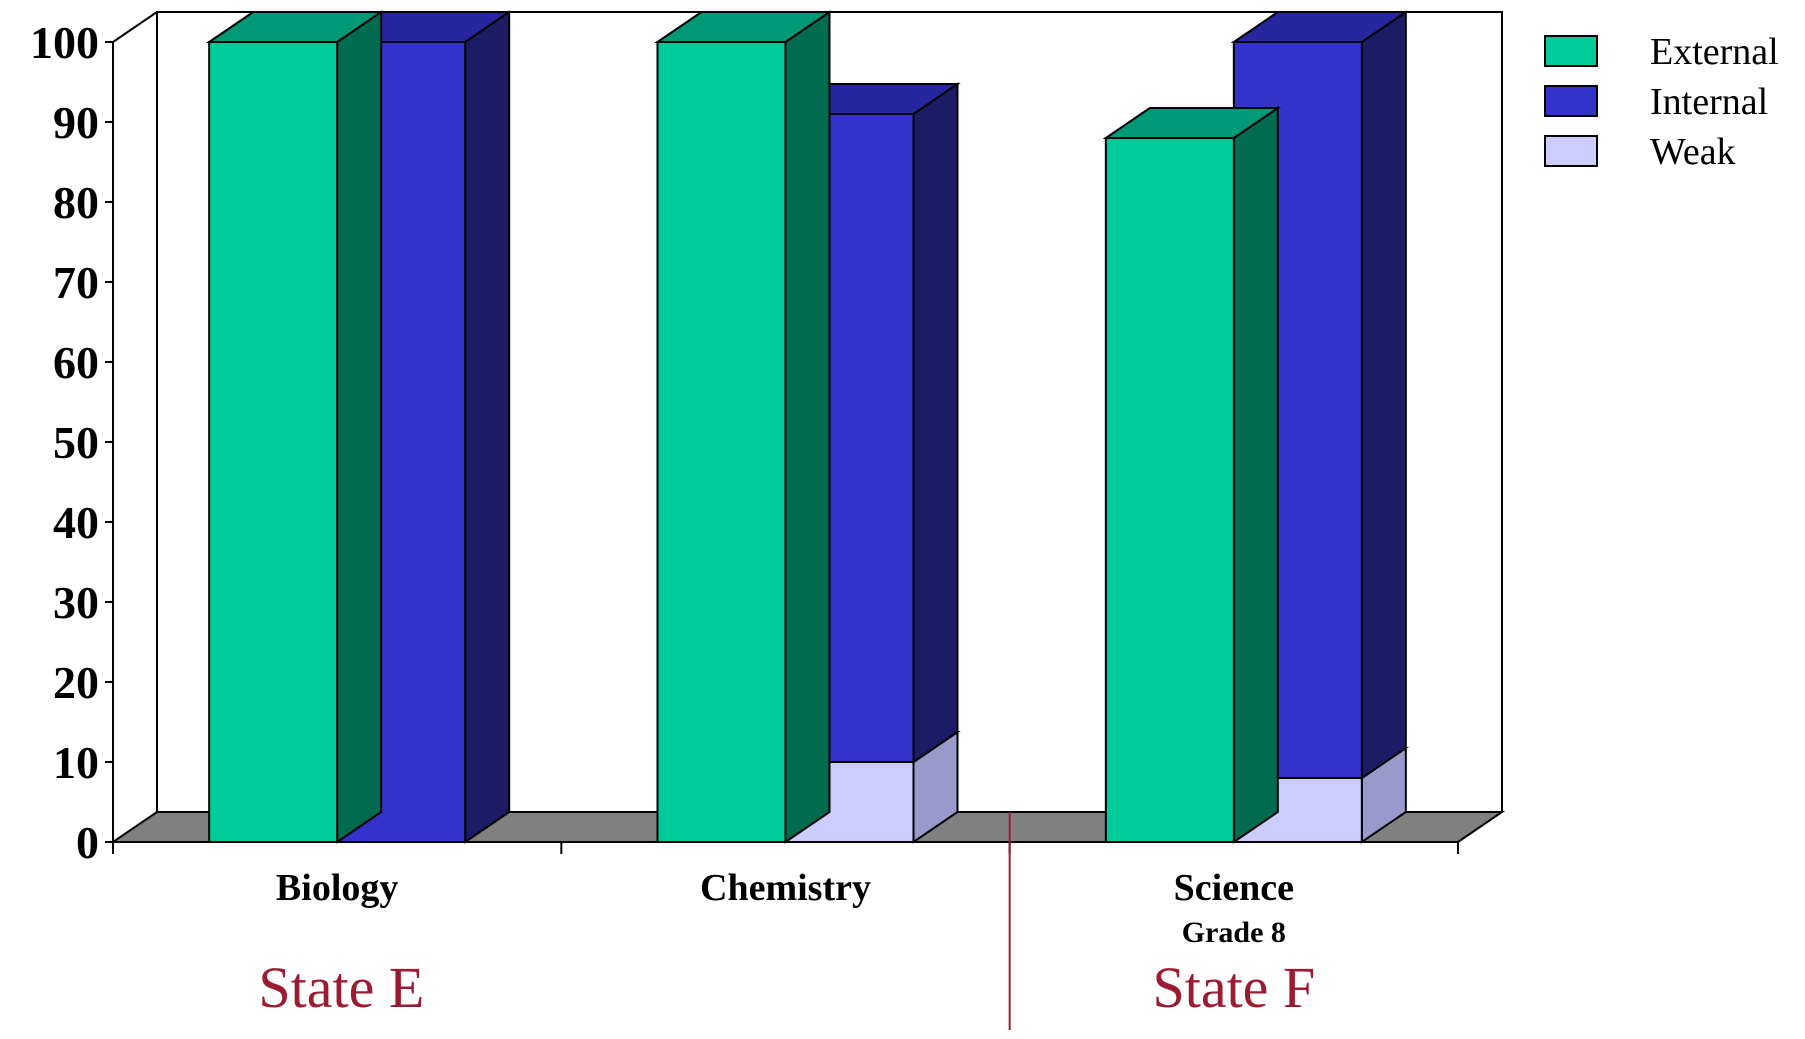  What do you see at coordinates (76, 202) in the screenshot?
I see `y-tick-label: 80` at bounding box center [76, 202].